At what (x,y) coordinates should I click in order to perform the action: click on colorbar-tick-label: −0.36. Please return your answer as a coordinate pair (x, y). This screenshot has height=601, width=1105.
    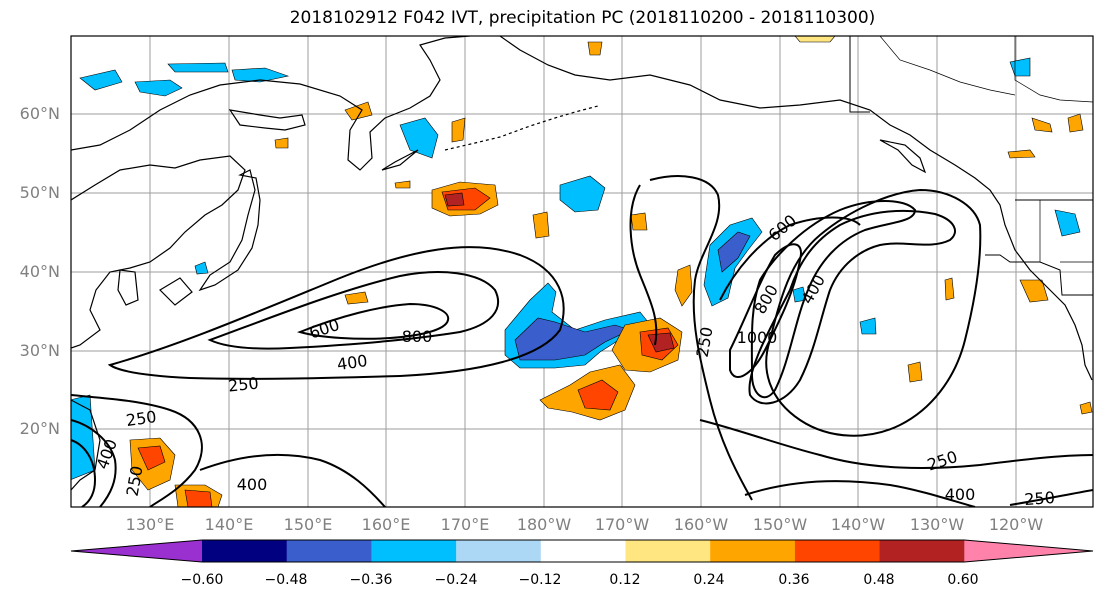
    Looking at the image, I should click on (371, 580).